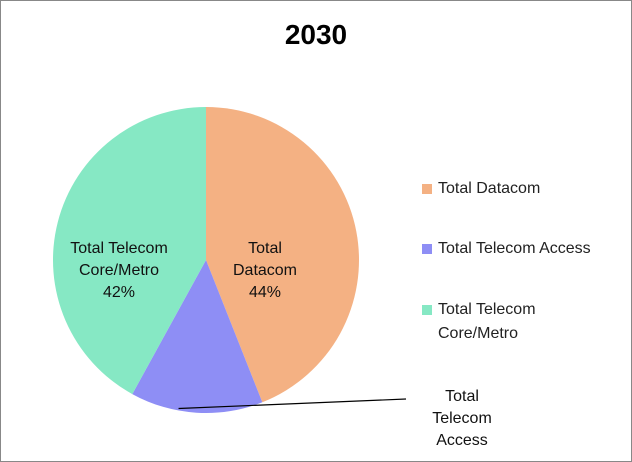 This screenshot has height=462, width=632. Describe the element at coordinates (265, 259) in the screenshot. I see `slice-category: Total Datacom` at that location.